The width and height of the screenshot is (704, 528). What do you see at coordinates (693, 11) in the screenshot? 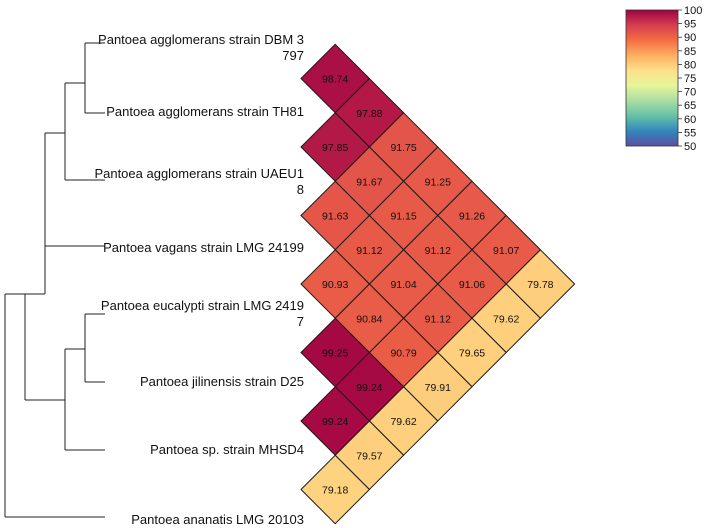
I see `colorbar-tick-label: 100` at bounding box center [693, 11].